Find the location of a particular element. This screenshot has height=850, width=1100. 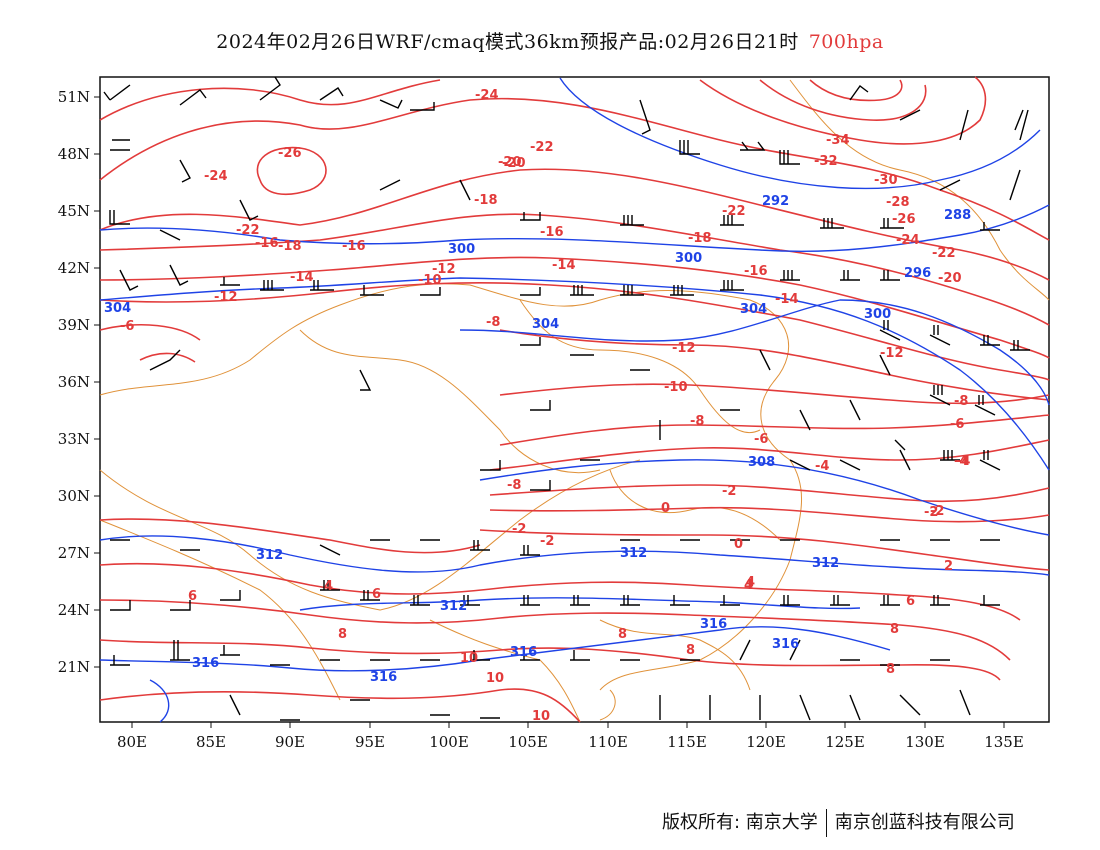

height-label: 312 is located at coordinates (825, 563).